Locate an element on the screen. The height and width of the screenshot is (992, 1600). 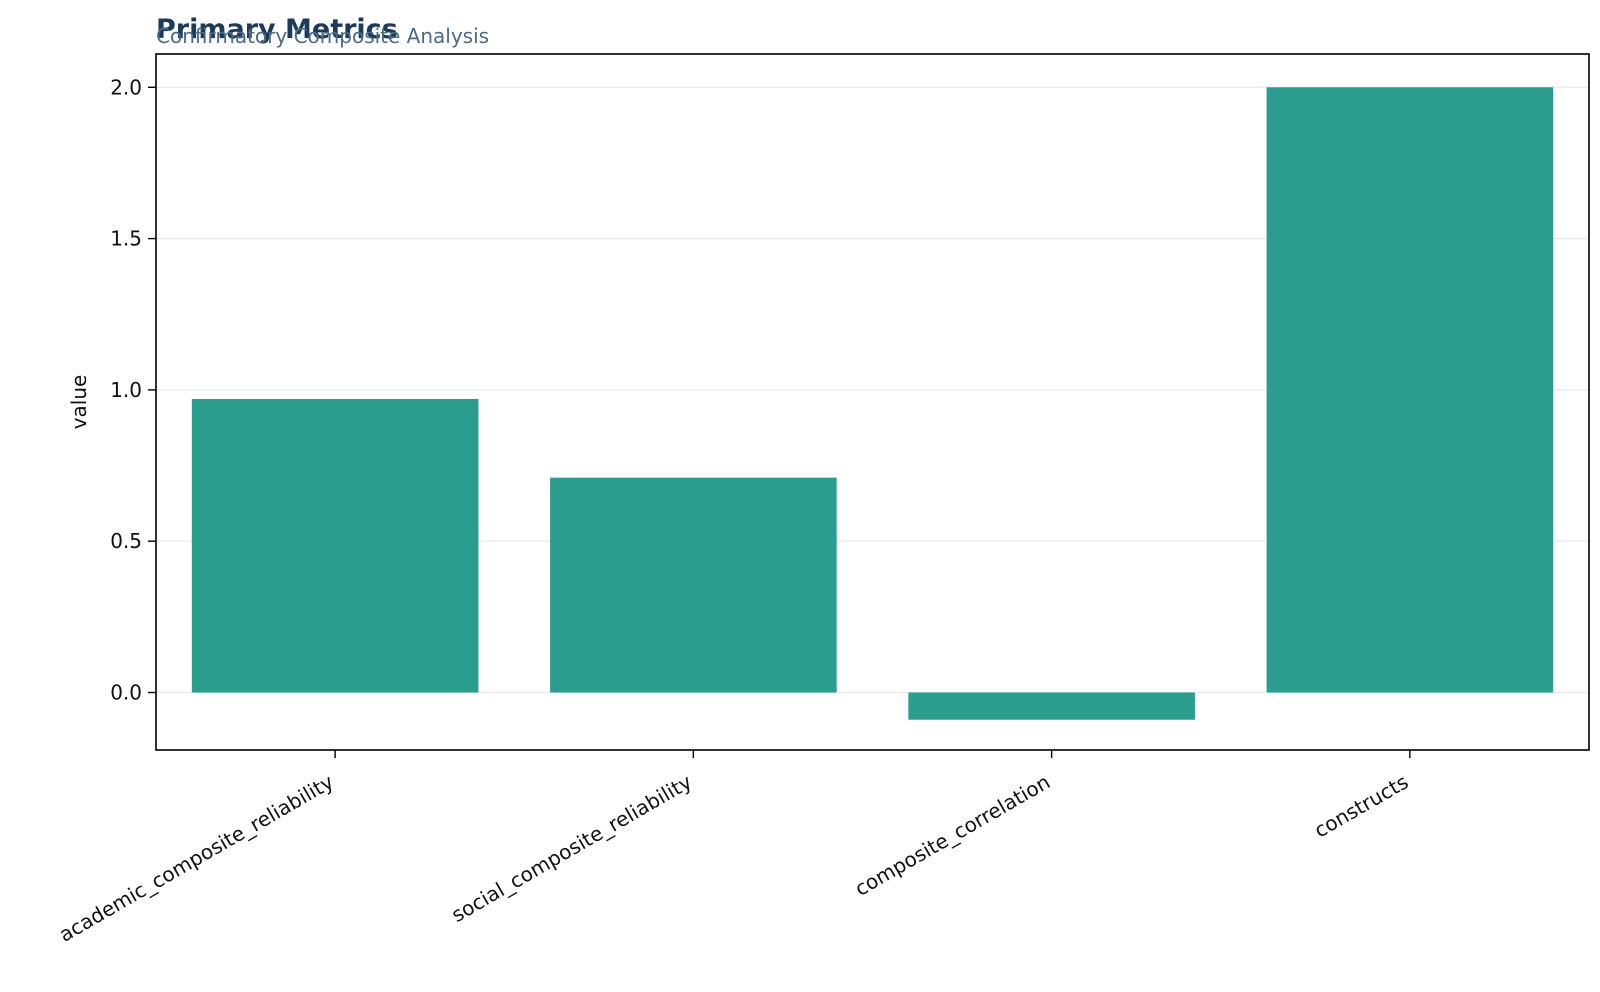
y-axis: 0.0 0.5 1.0 1.5 2.0 is located at coordinates (133, 390).